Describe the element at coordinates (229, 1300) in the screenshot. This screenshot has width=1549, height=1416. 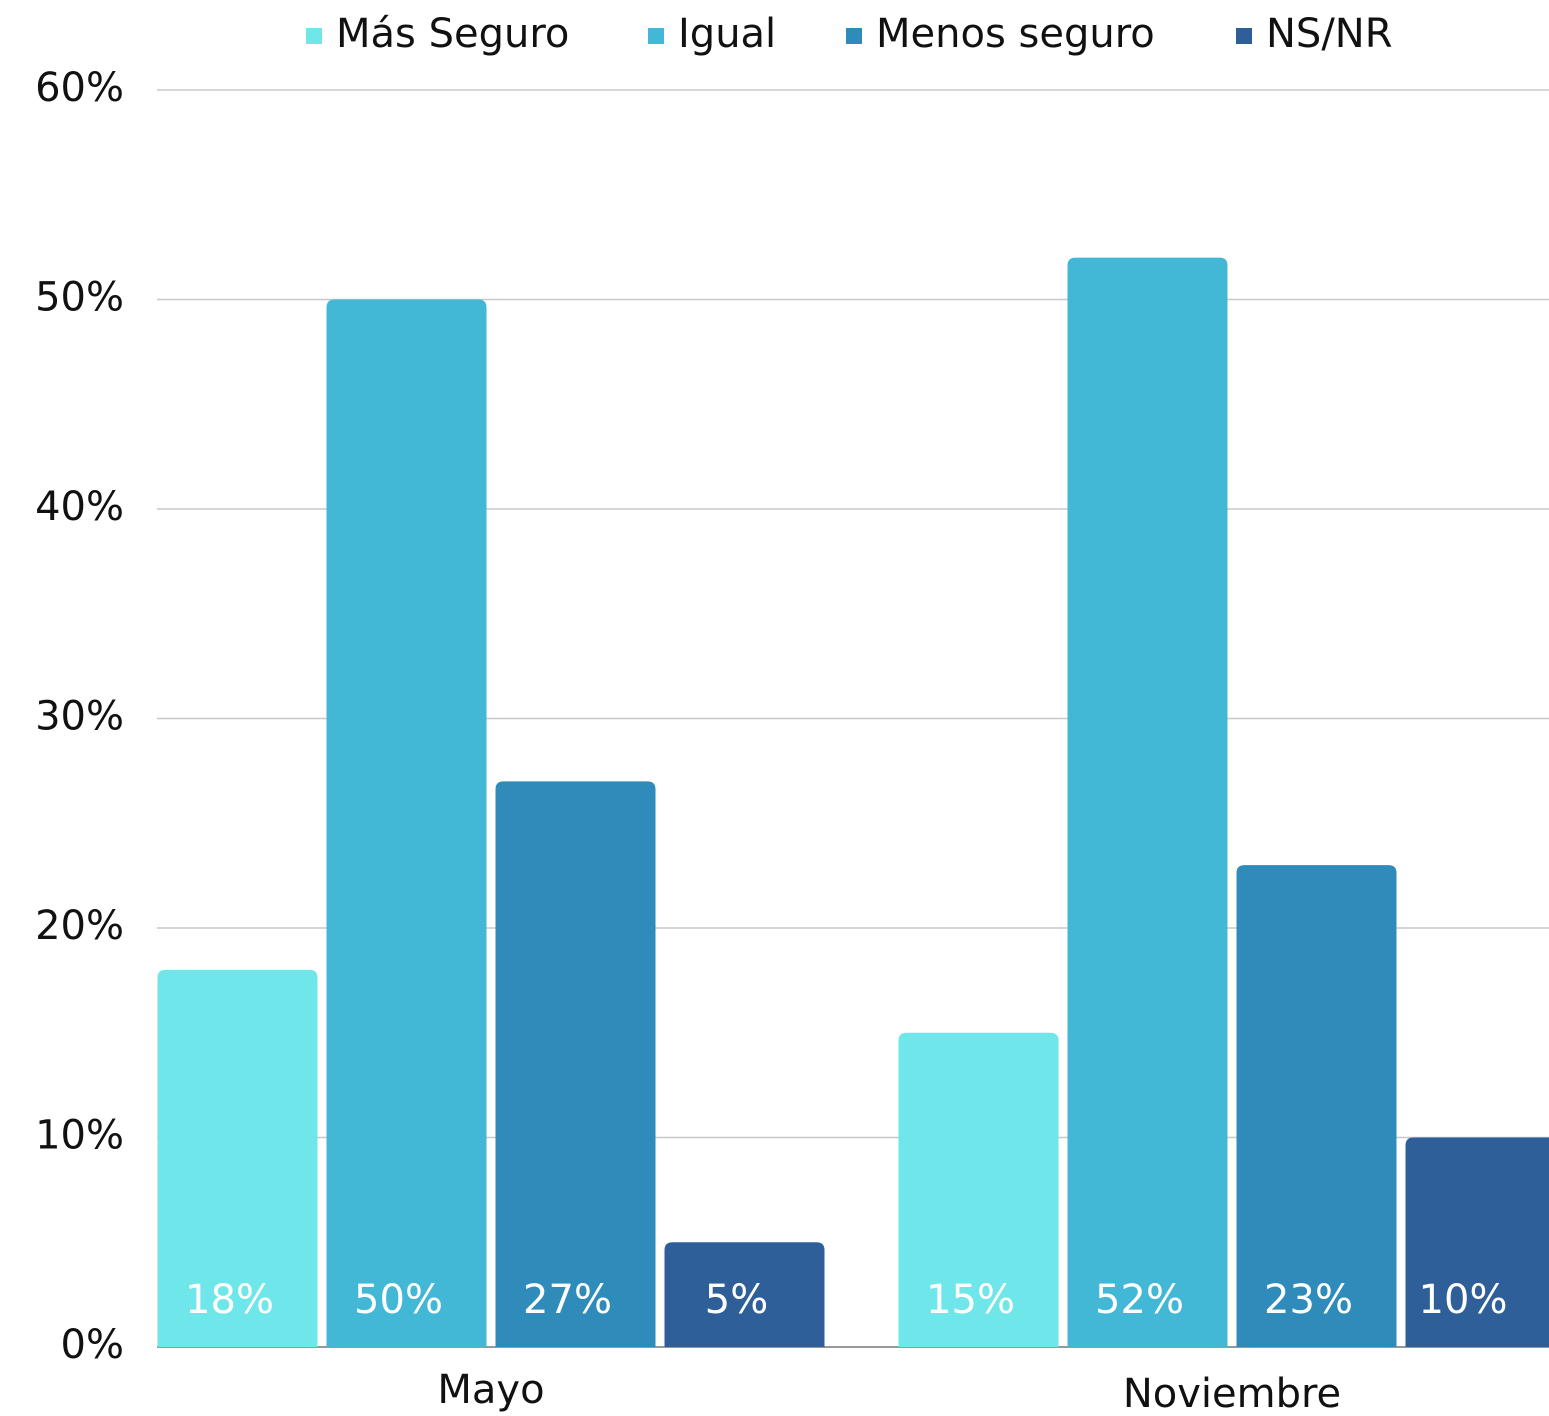
I see `data-label: 18%` at that location.